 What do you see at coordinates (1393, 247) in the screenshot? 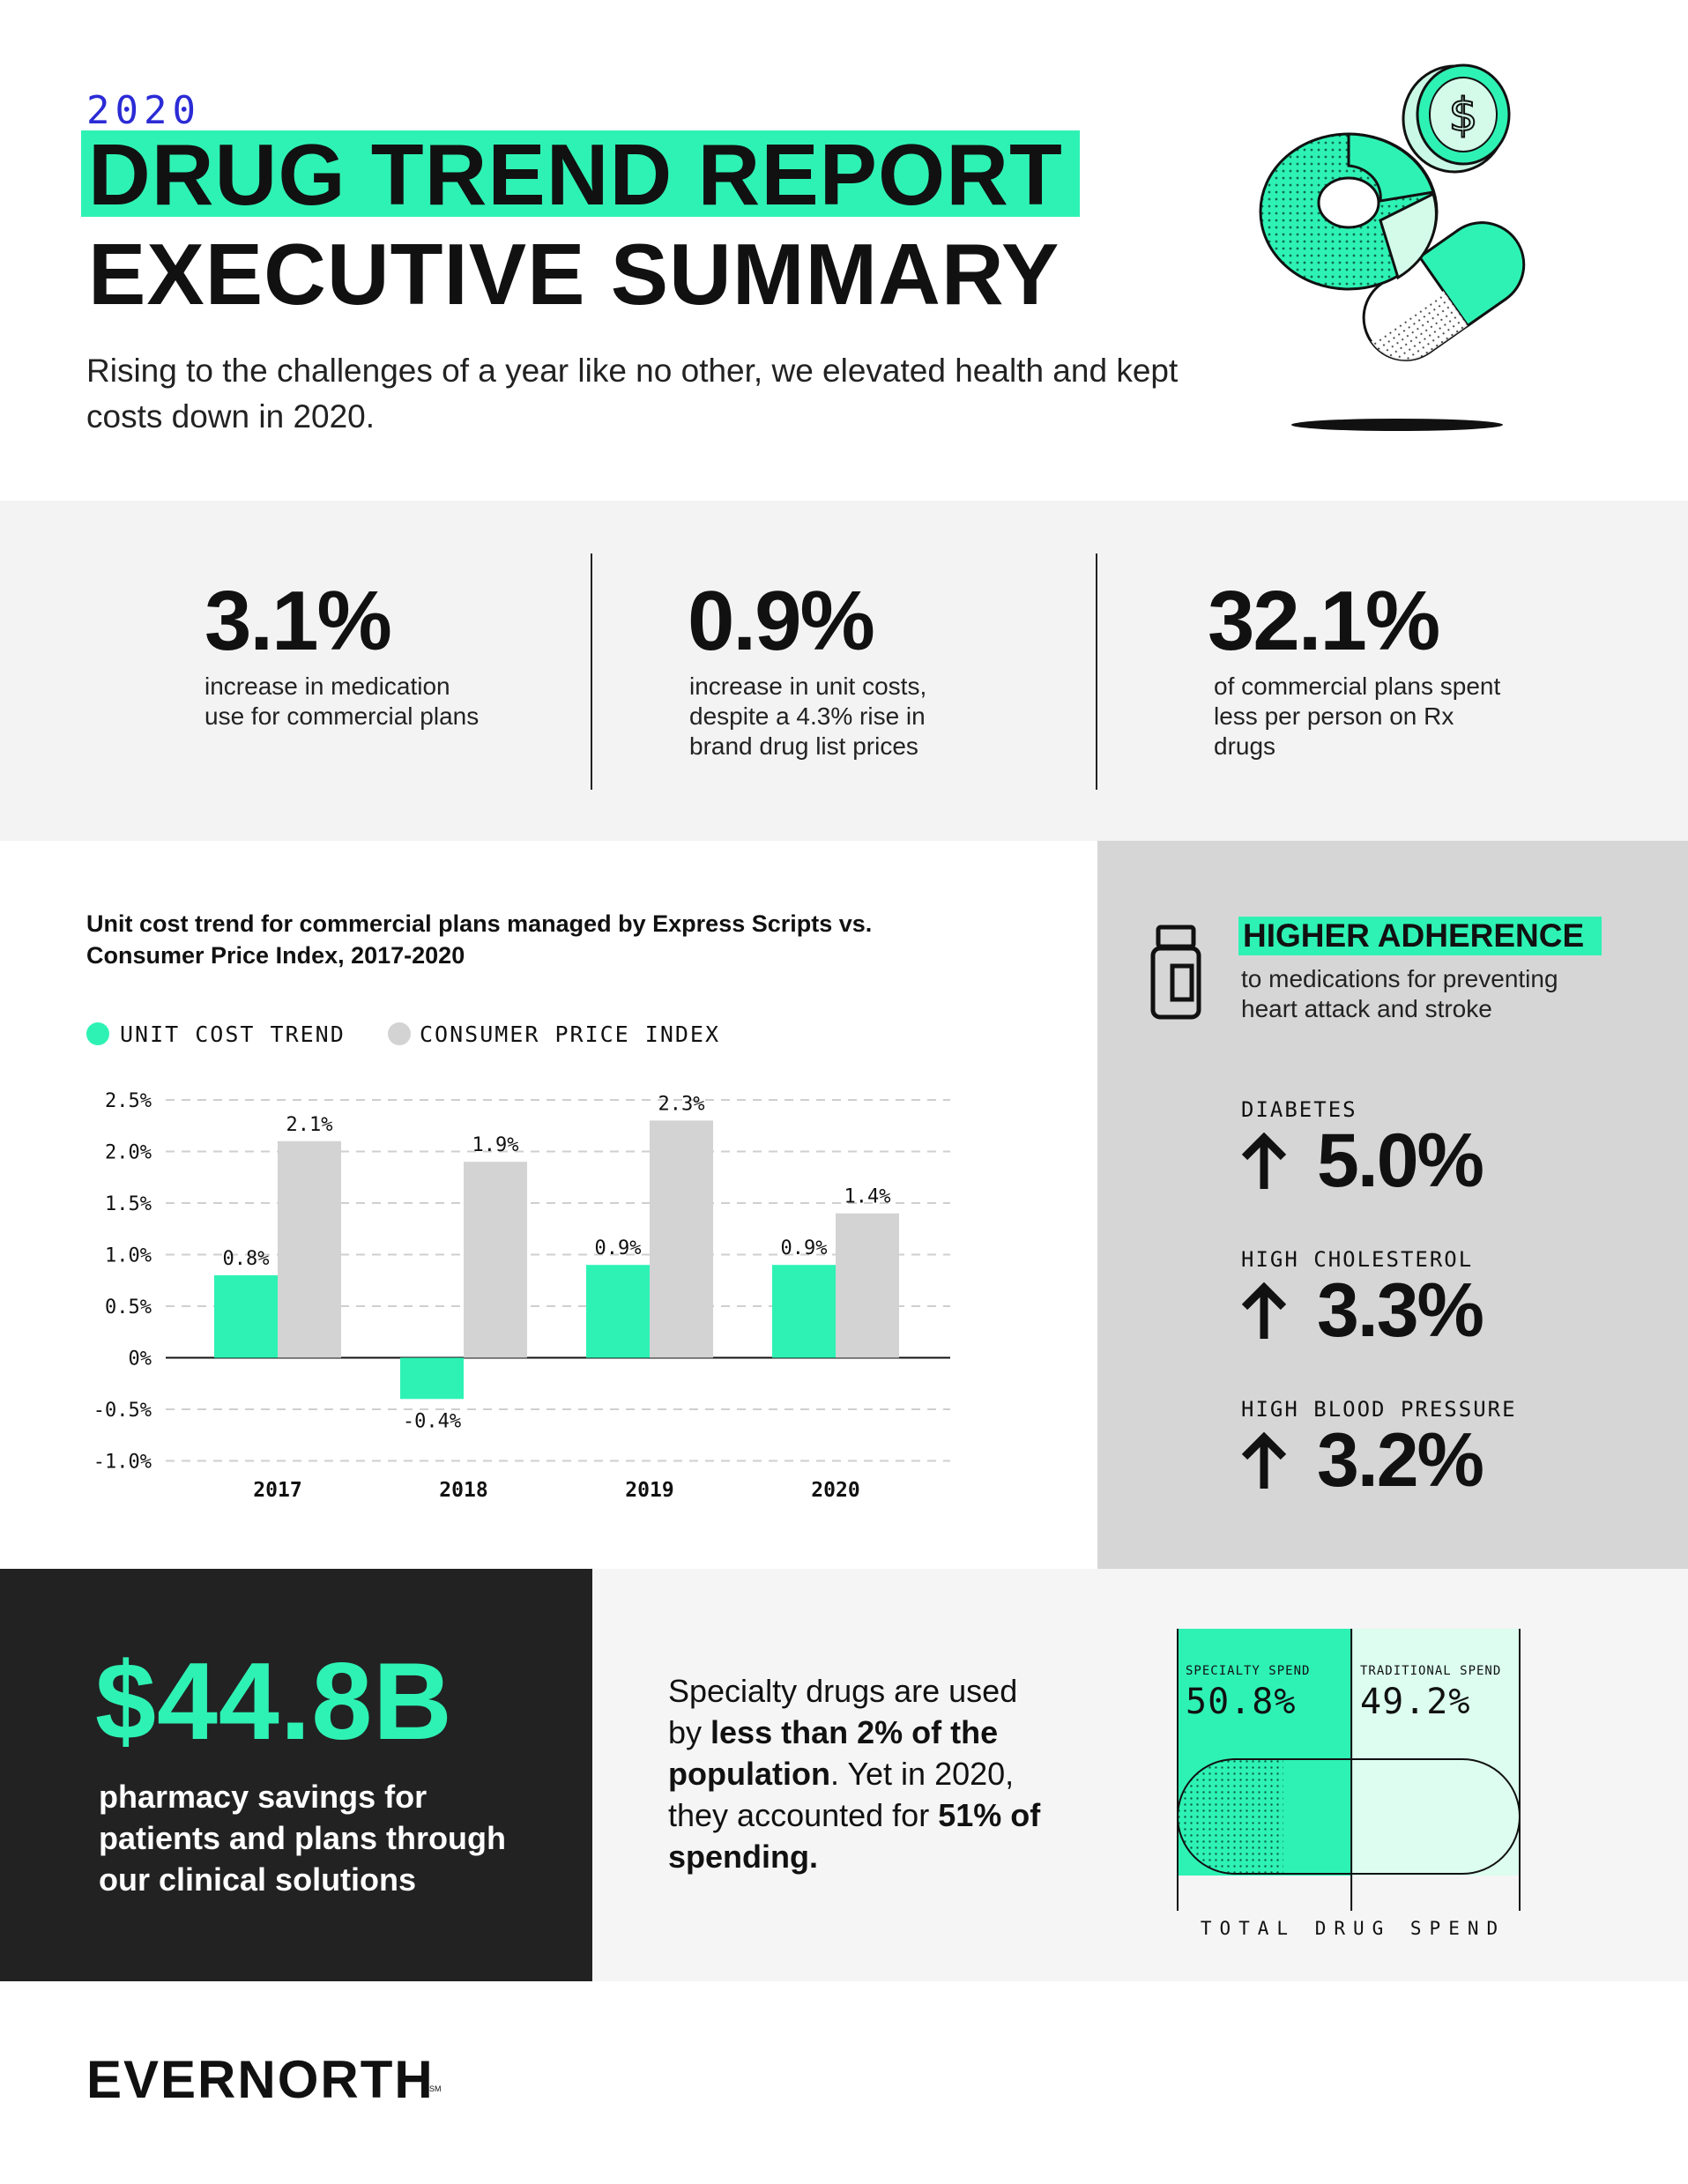
I see `pie-coin-pill-illustration: $` at bounding box center [1393, 247].